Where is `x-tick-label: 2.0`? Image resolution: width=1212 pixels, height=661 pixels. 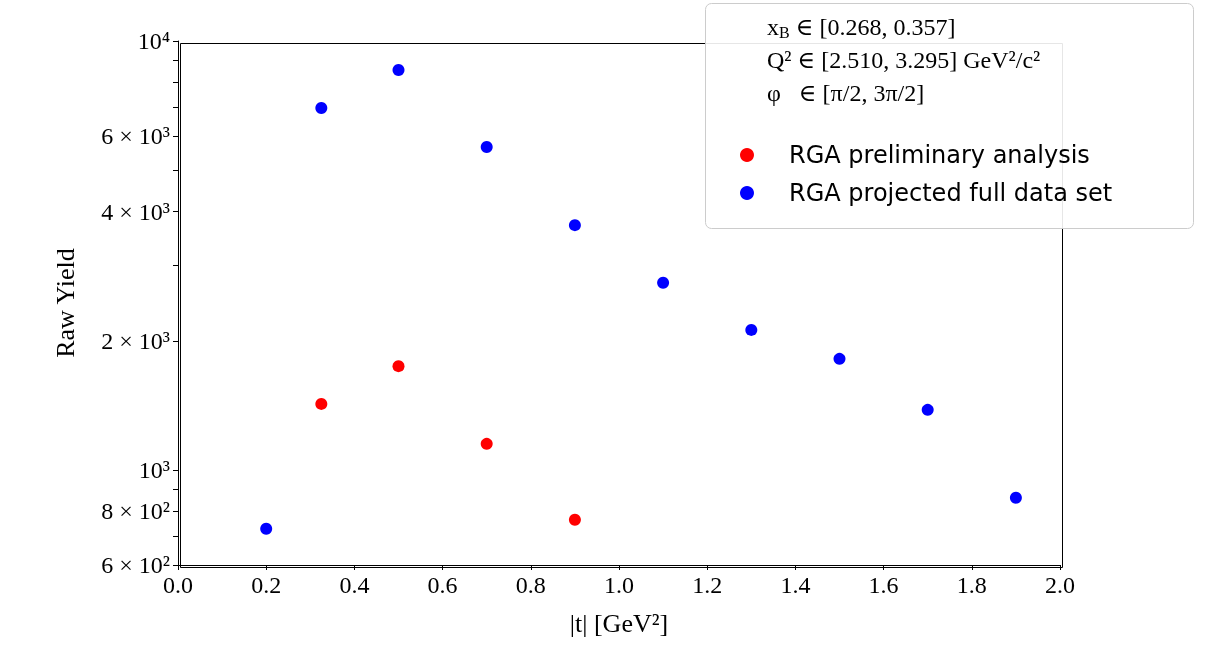 x-tick-label: 2.0 is located at coordinates (1060, 585).